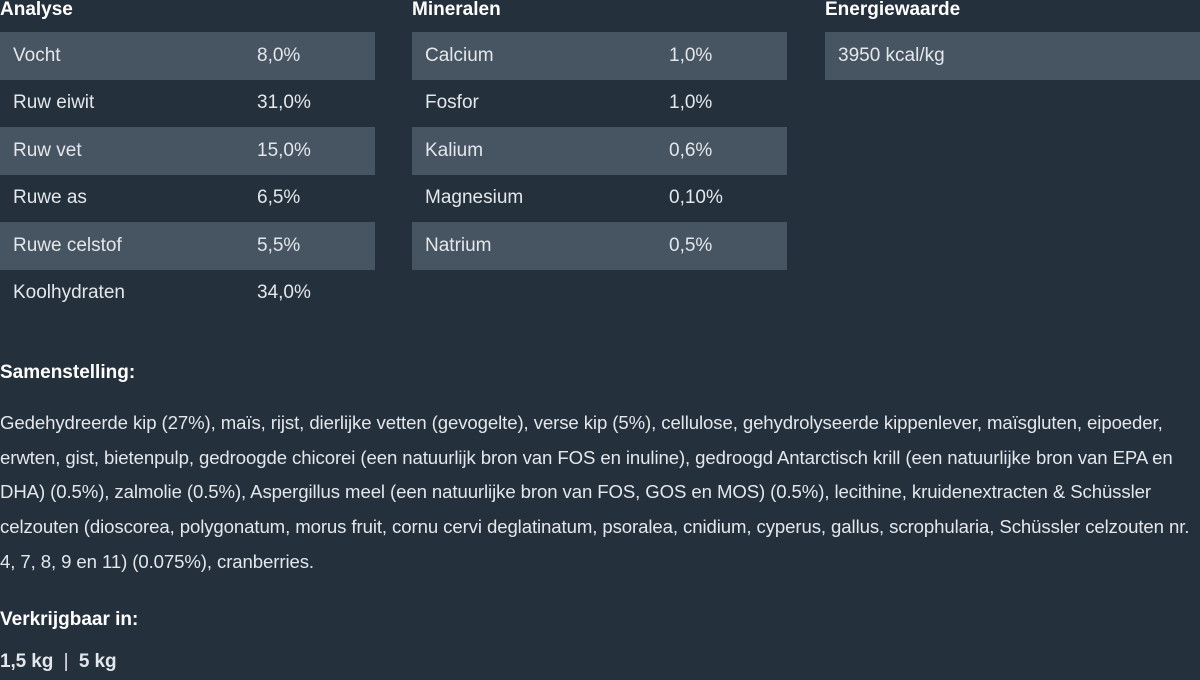  Describe the element at coordinates (97, 661) in the screenshot. I see `size: 5 kg` at that location.